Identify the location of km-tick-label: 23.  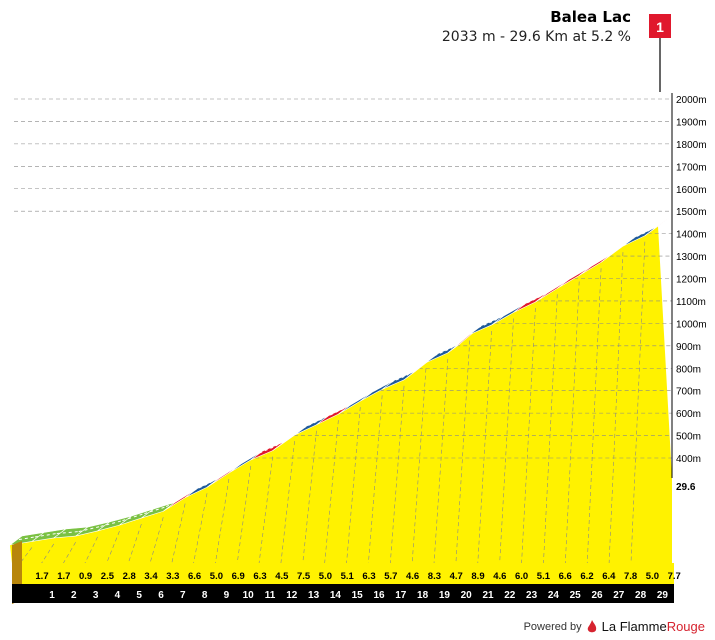
(532, 595).